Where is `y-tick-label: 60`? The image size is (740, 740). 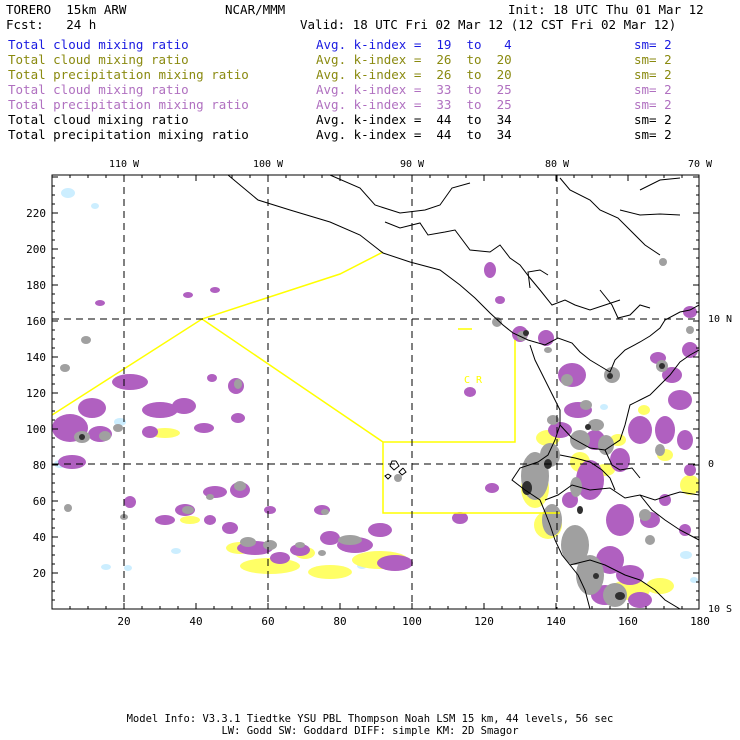
y-tick-label: 60 is located at coordinates (39, 501).